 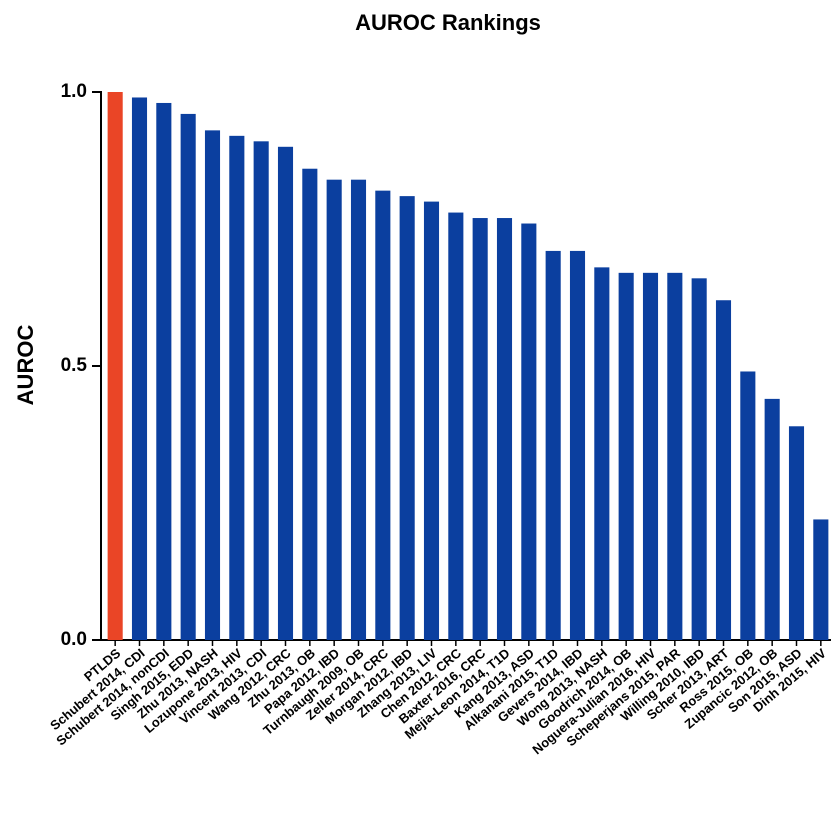 I want to click on y-axis-label: AUROC, so click(x=25, y=365).